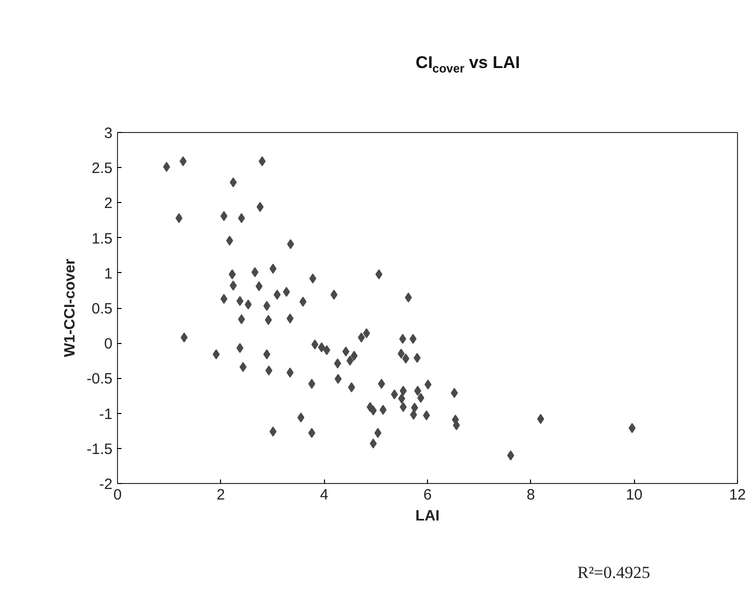  I want to click on y-tick-label: 1.5, so click(102, 239).